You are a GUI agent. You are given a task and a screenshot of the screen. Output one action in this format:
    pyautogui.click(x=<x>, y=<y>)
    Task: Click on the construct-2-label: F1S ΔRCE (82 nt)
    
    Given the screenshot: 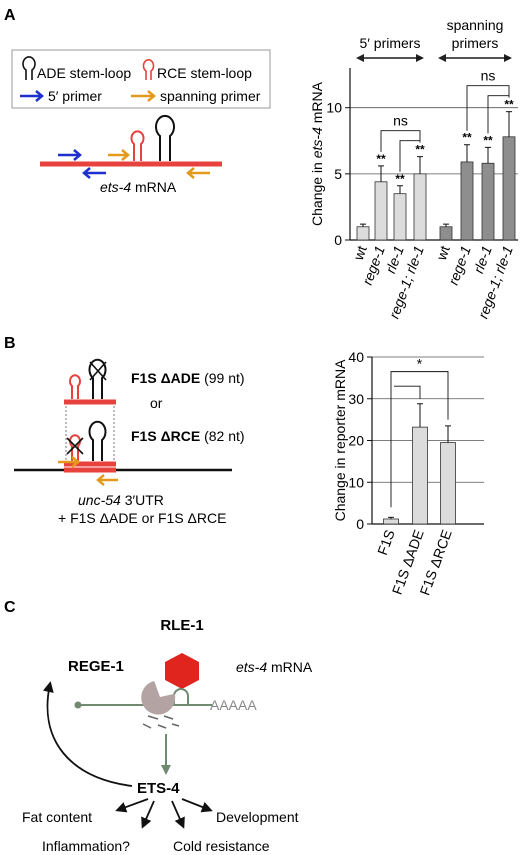 What is the action you would take?
    pyautogui.click(x=188, y=436)
    